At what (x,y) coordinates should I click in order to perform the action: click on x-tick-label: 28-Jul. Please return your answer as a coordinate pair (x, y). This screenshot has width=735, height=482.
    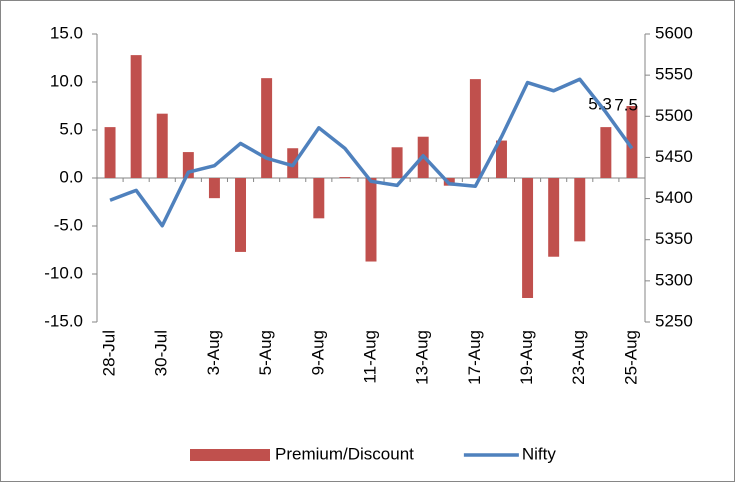
    Looking at the image, I should click on (109, 353).